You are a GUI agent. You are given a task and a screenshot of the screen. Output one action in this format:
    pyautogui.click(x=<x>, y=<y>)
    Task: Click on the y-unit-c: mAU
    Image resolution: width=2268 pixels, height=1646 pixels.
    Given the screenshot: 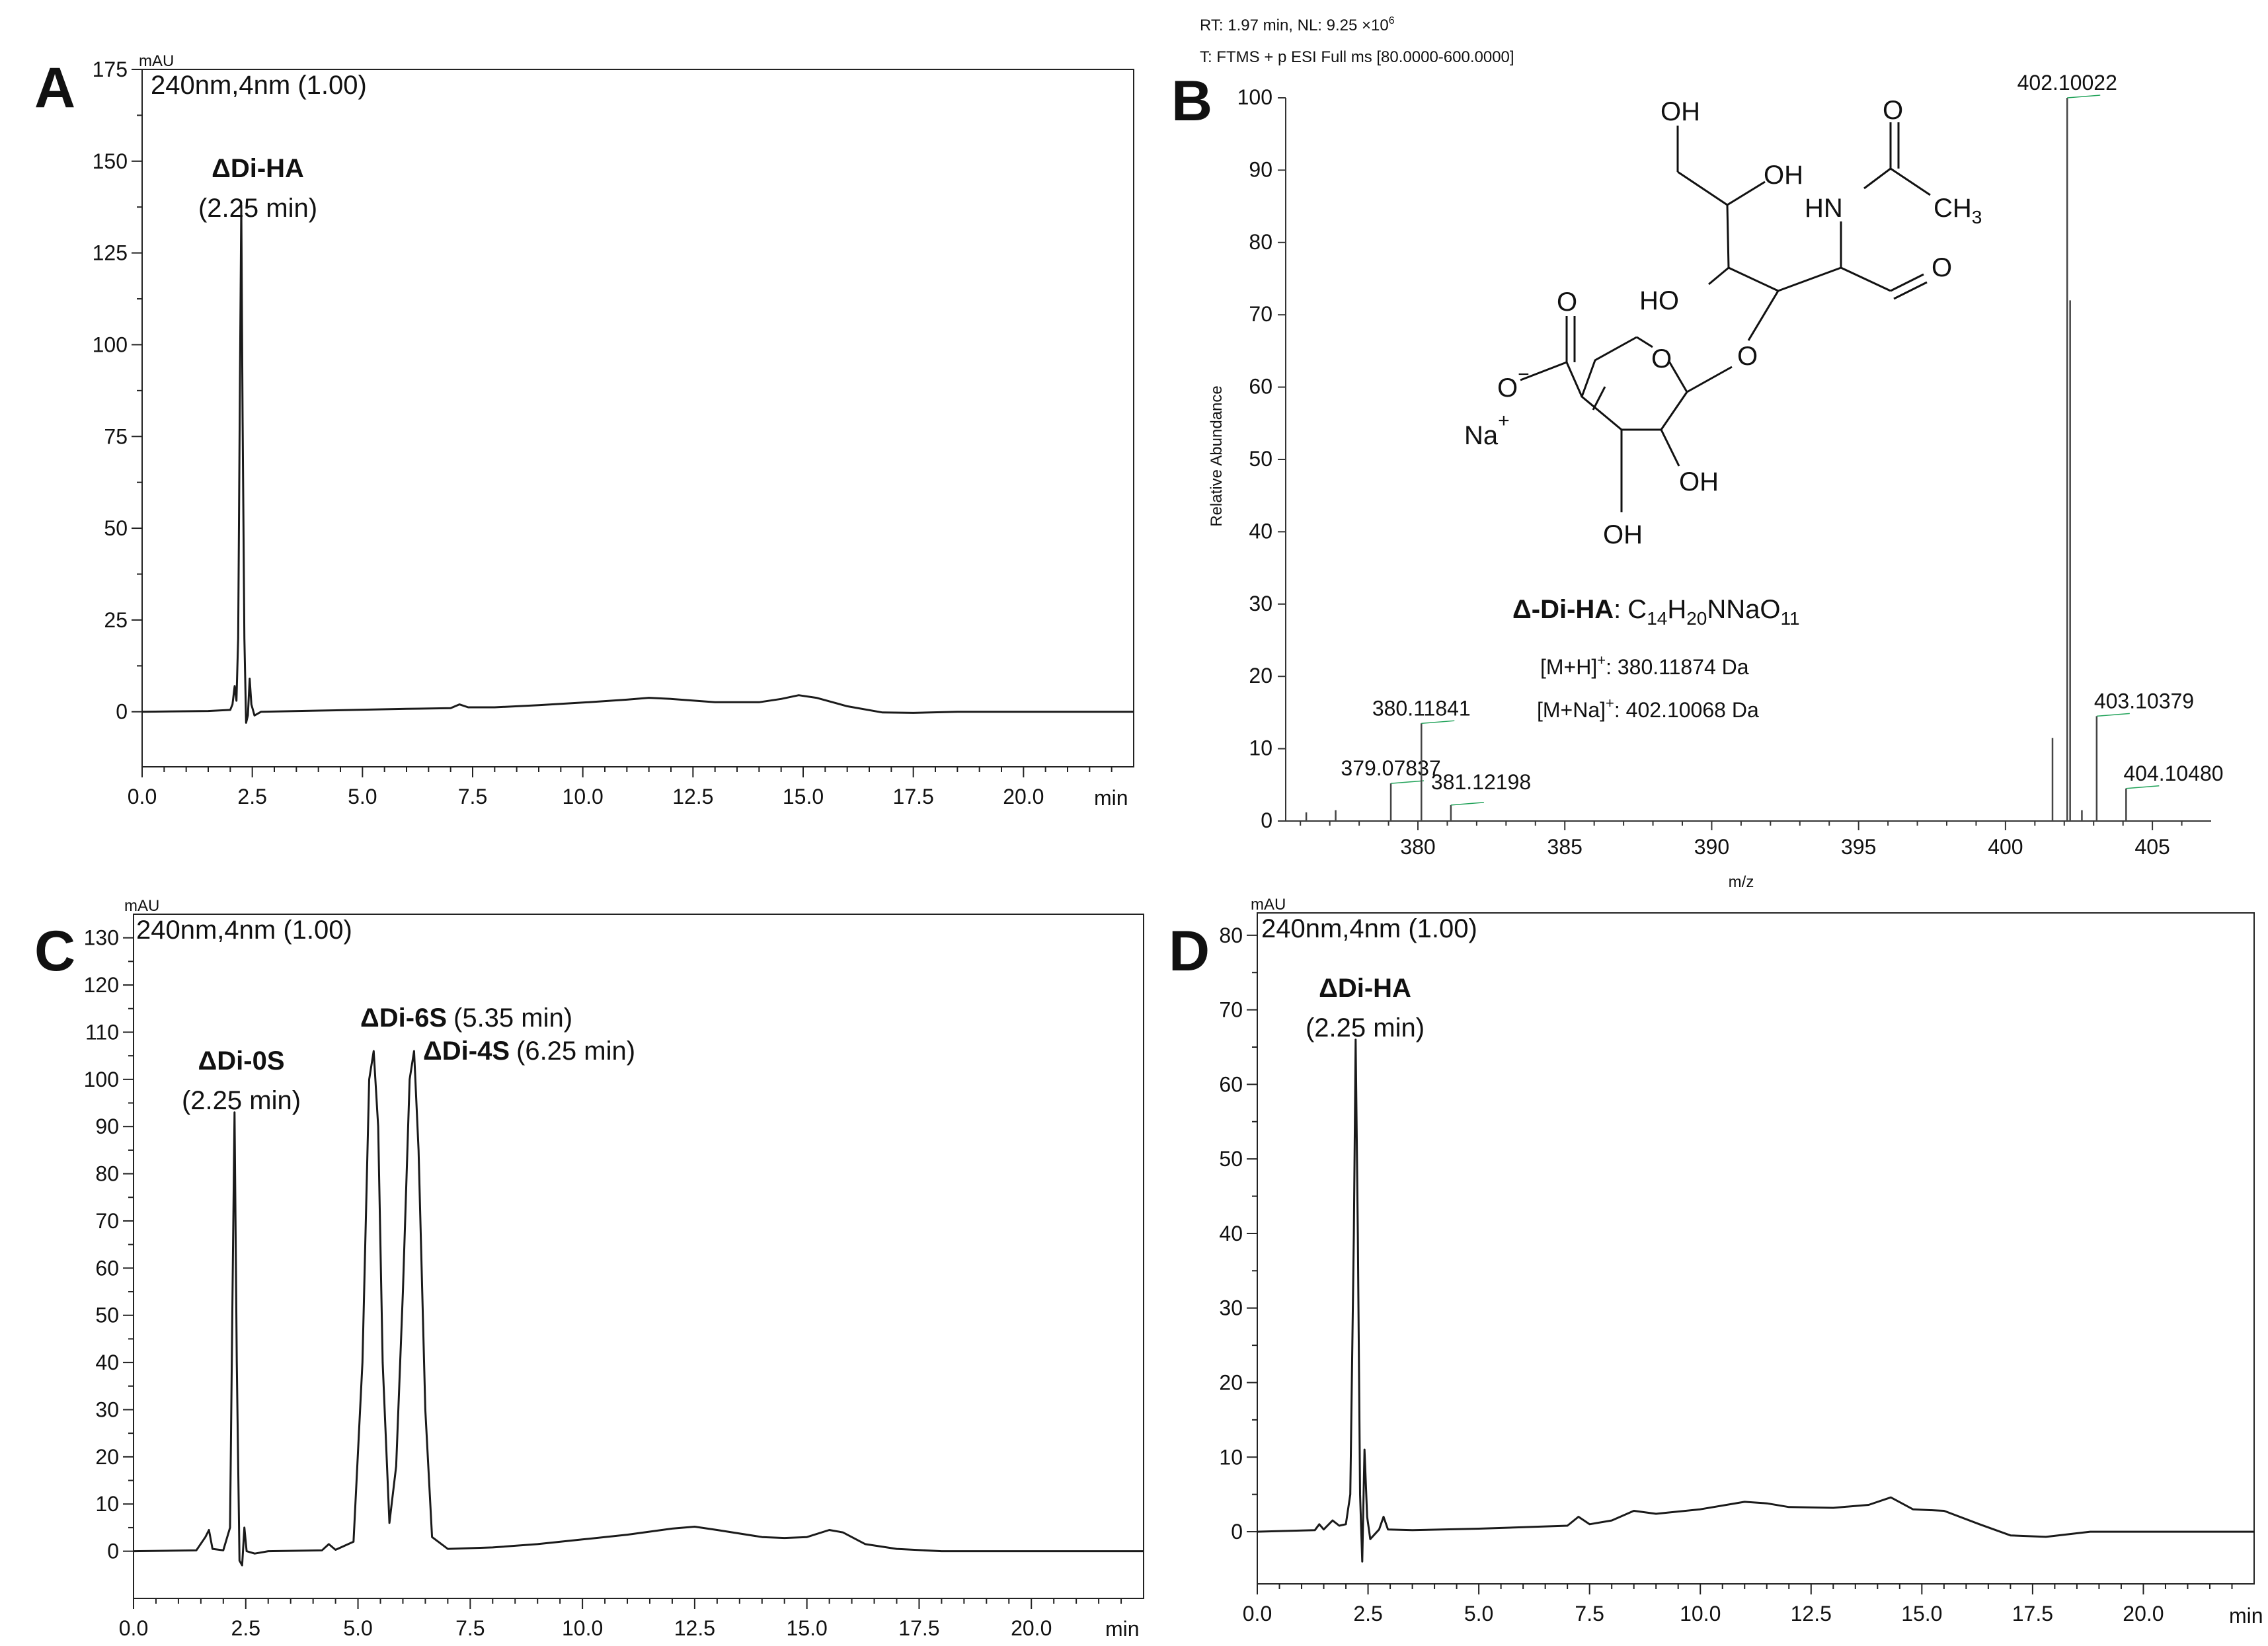 What is the action you would take?
    pyautogui.click(x=141, y=906)
    